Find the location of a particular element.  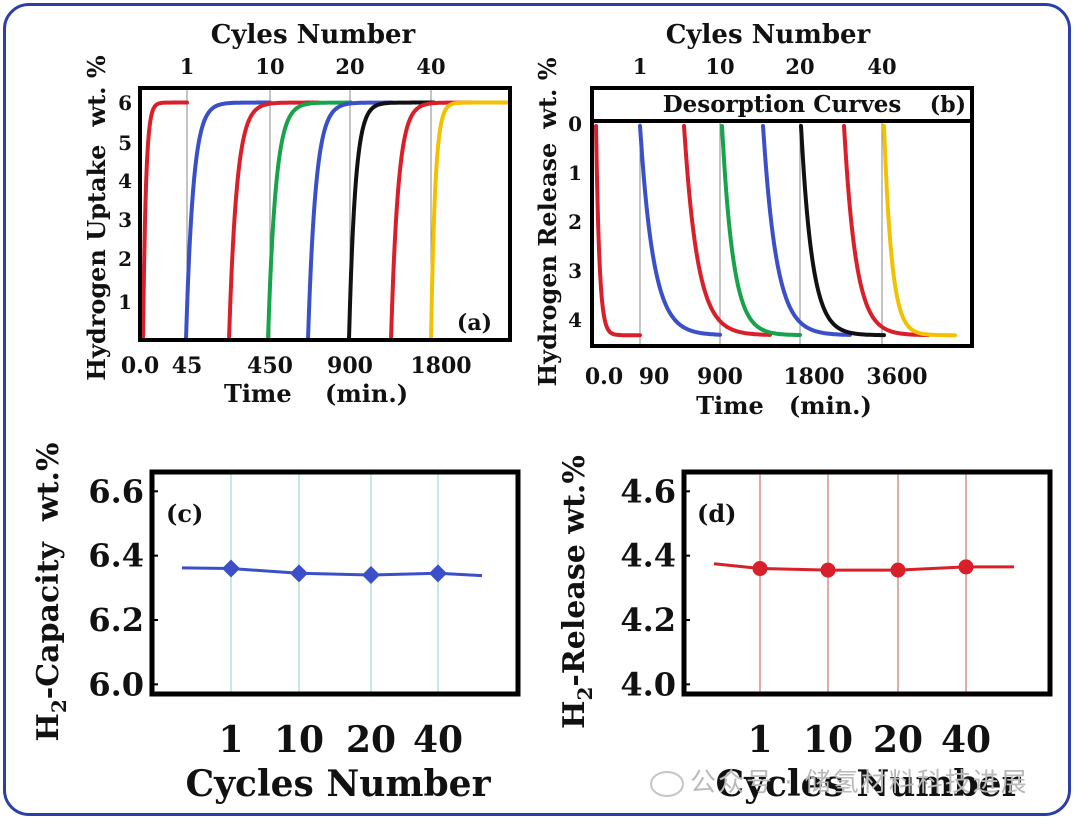

watermark-text: 公众号 · 储氢材料科技进展 is located at coordinates (859, 783).